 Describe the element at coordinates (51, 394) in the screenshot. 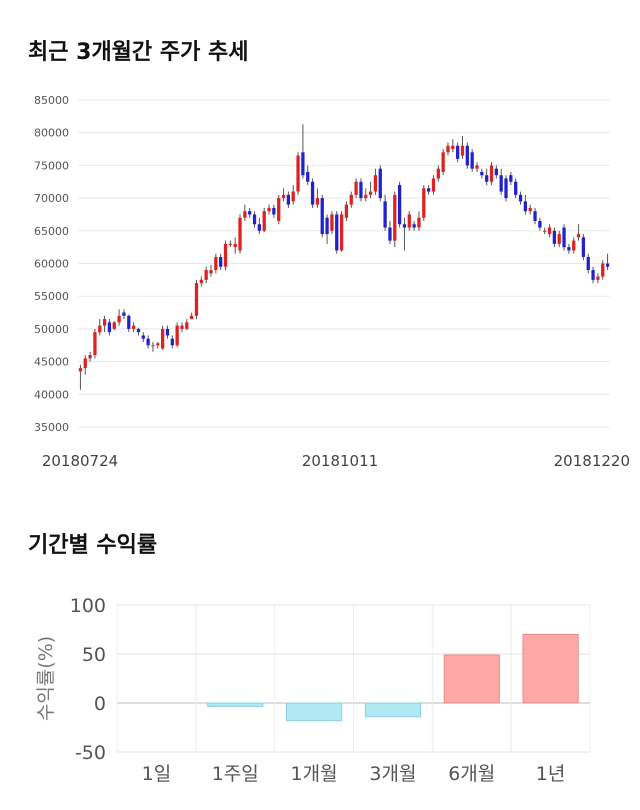

I see `candle-y-tick-label: 40000` at that location.